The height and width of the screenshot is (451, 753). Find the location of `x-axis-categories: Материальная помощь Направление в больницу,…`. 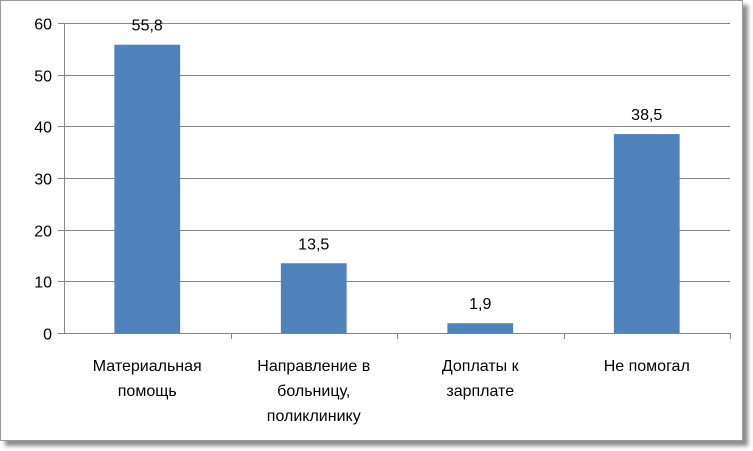

x-axis-categories: Материальная помощь Направление в больницу,… is located at coordinates (391, 391).